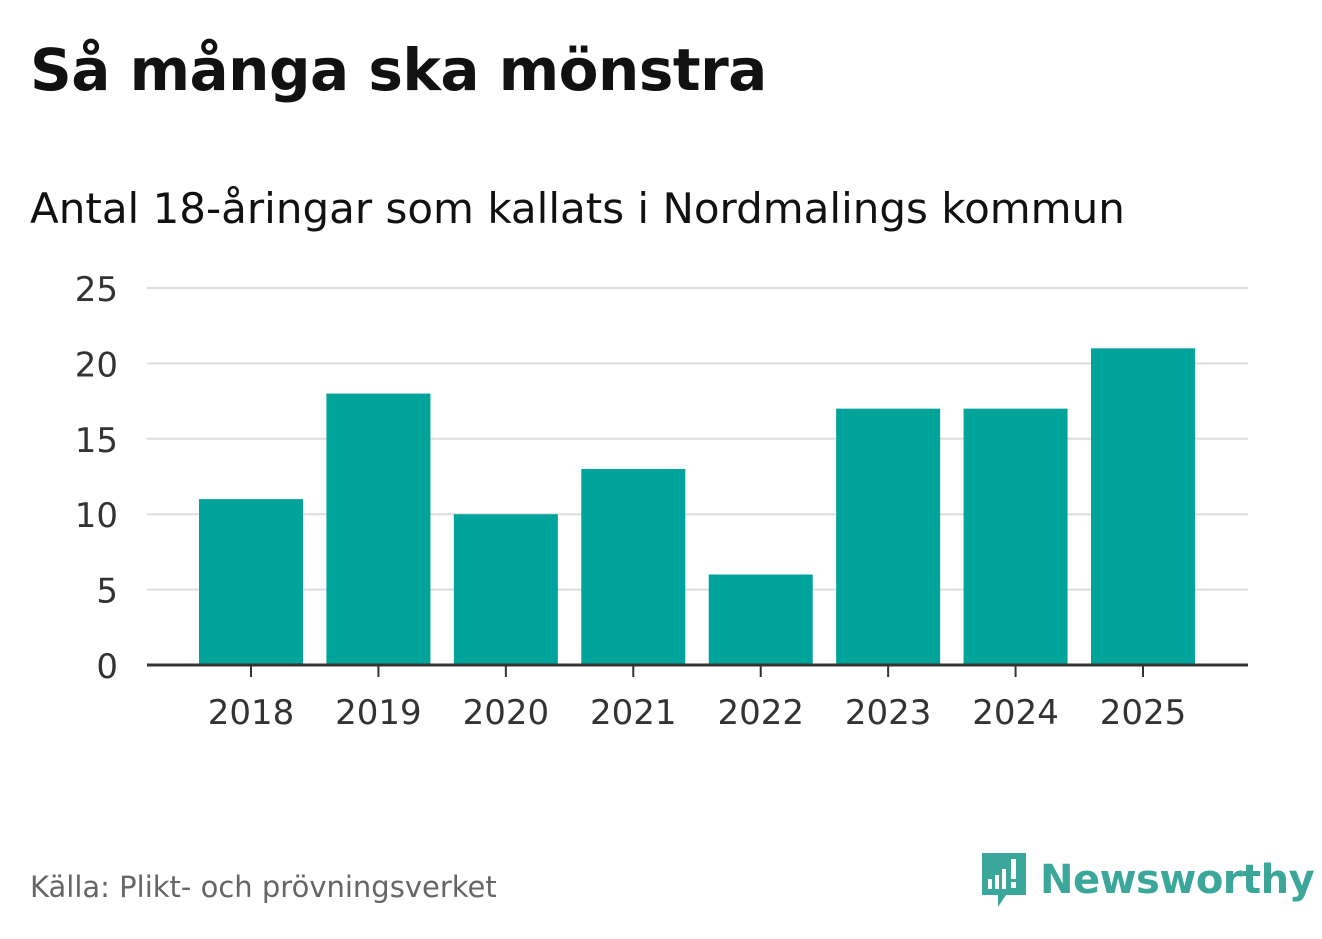  I want to click on bar-2023, so click(888, 536).